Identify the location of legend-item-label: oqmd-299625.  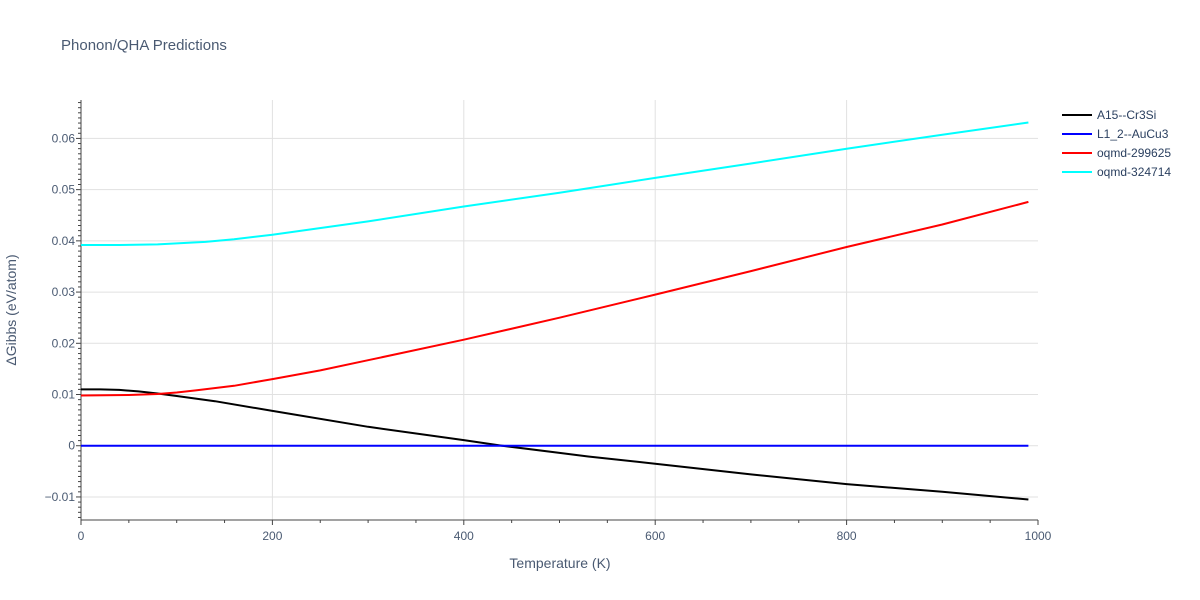
(1134, 153).